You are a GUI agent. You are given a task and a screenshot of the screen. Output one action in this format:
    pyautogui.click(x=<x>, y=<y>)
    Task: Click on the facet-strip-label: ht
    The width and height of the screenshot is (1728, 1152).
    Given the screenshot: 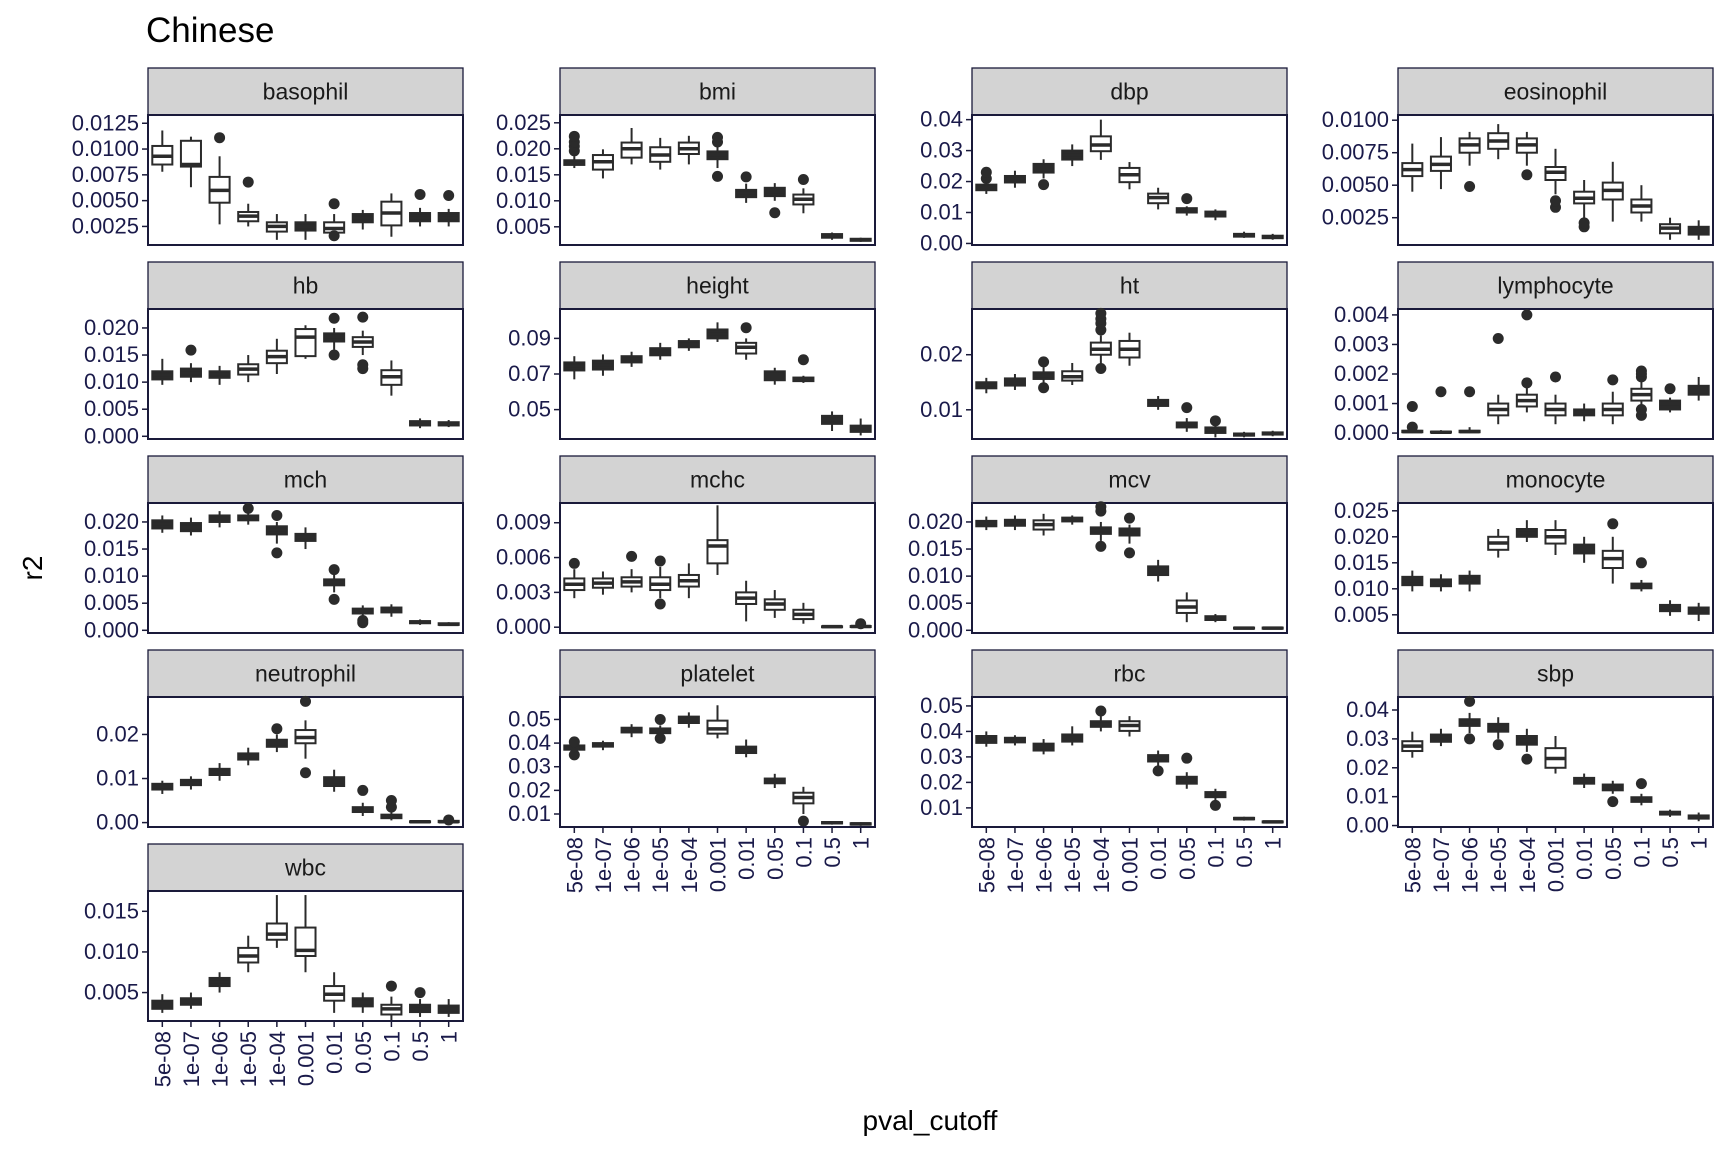 What is the action you would take?
    pyautogui.click(x=1130, y=286)
    